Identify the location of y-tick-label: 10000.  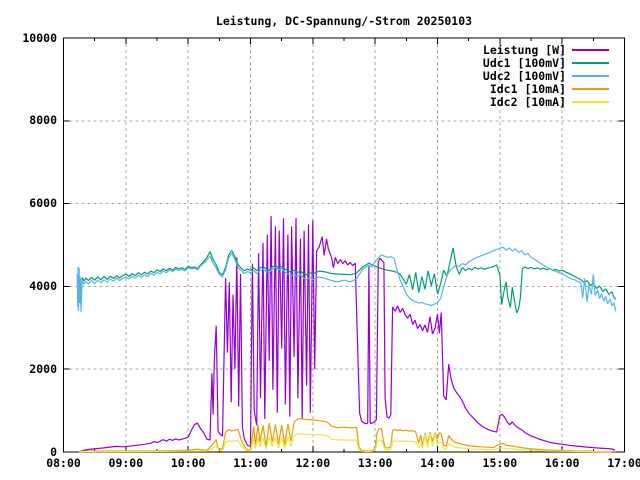
(39, 37).